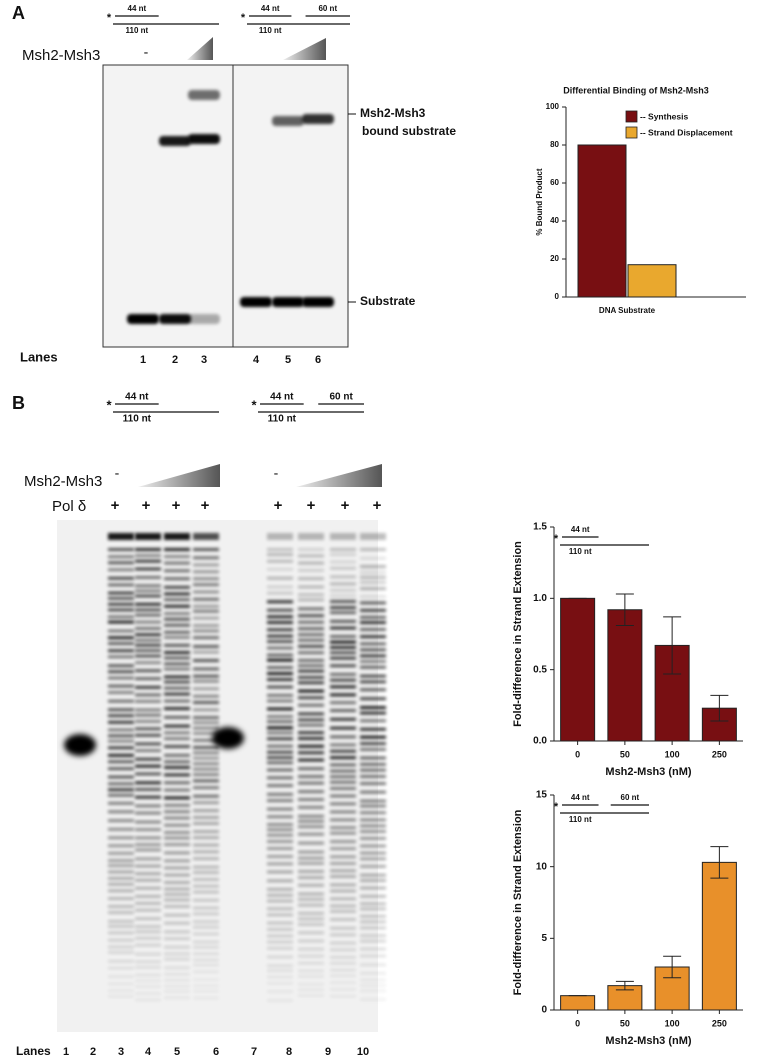 The image size is (767, 1059). Describe the element at coordinates (327, 8) in the screenshot. I see `strand-label: 60 nt` at that location.